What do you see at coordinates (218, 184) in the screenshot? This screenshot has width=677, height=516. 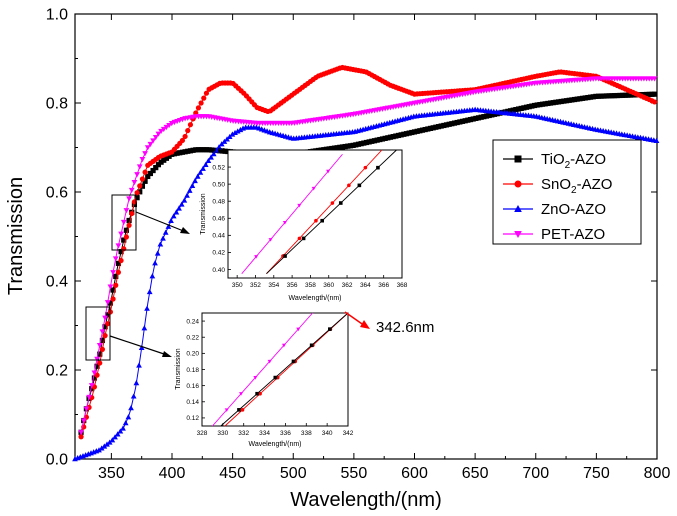 I see `inset-y-tick-label: 0.50` at bounding box center [218, 184].